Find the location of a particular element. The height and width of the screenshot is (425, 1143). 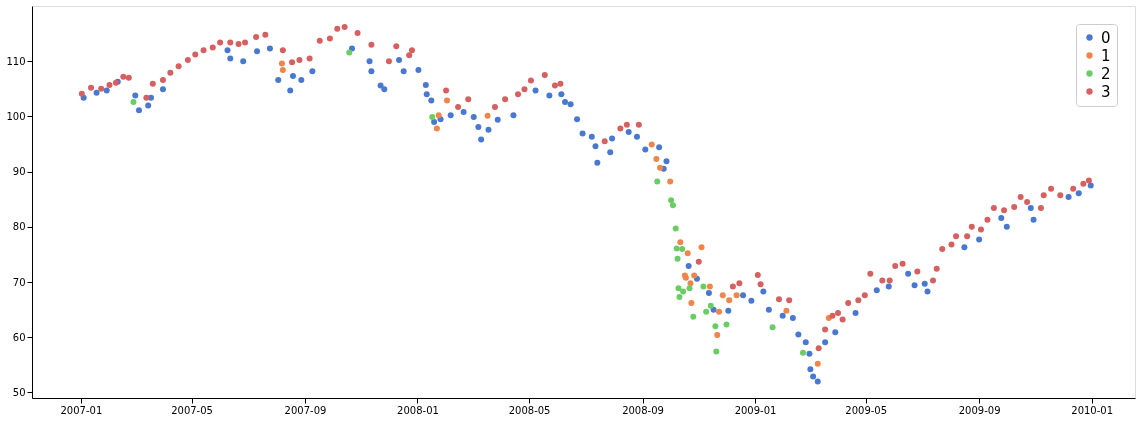

y-tick-label: 90 is located at coordinates (19, 172).